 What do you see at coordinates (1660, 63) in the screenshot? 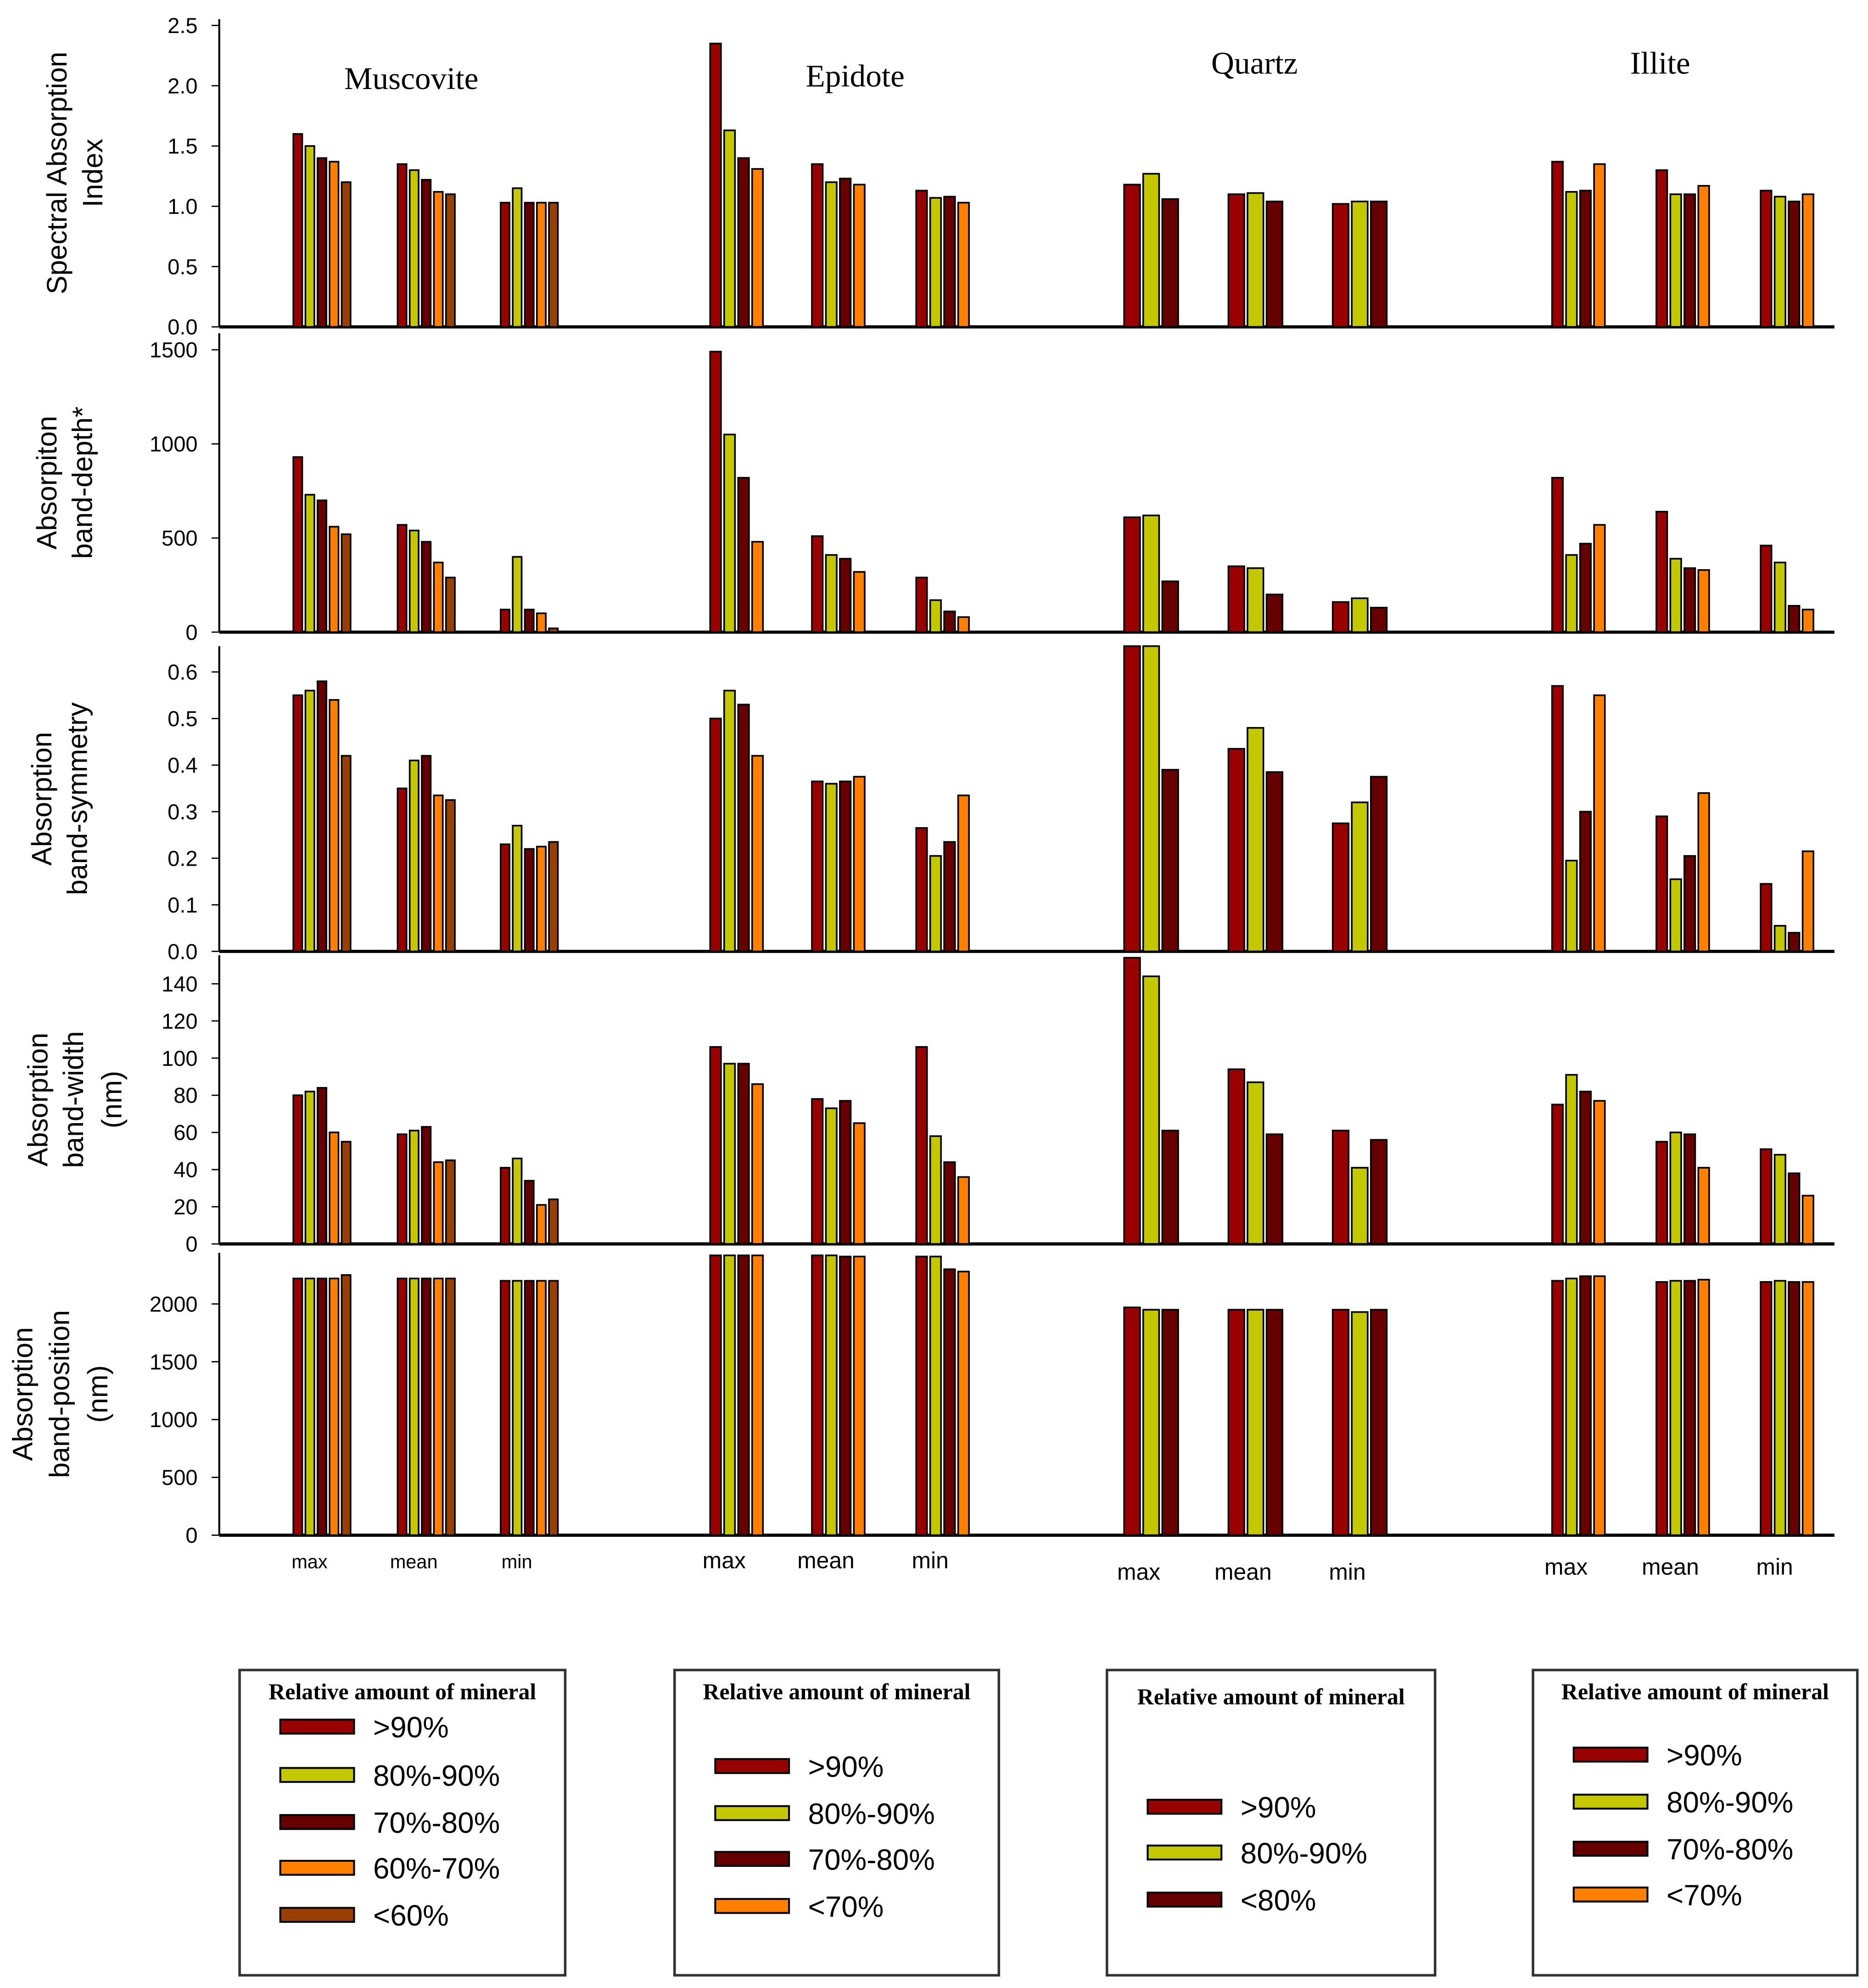
I see `mineral-title: Illite` at bounding box center [1660, 63].